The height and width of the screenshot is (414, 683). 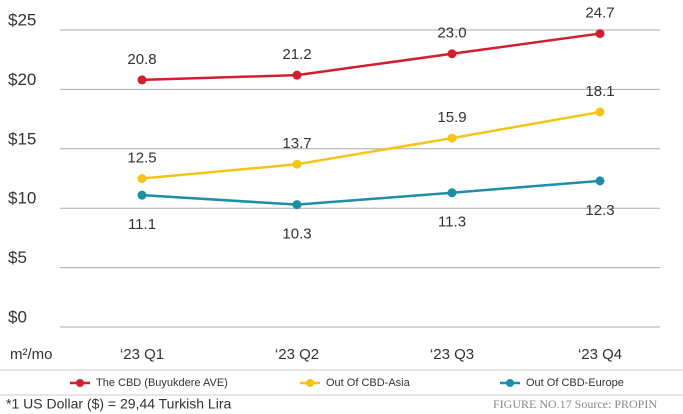 I want to click on y-tick-label: $25, so click(x=22, y=19).